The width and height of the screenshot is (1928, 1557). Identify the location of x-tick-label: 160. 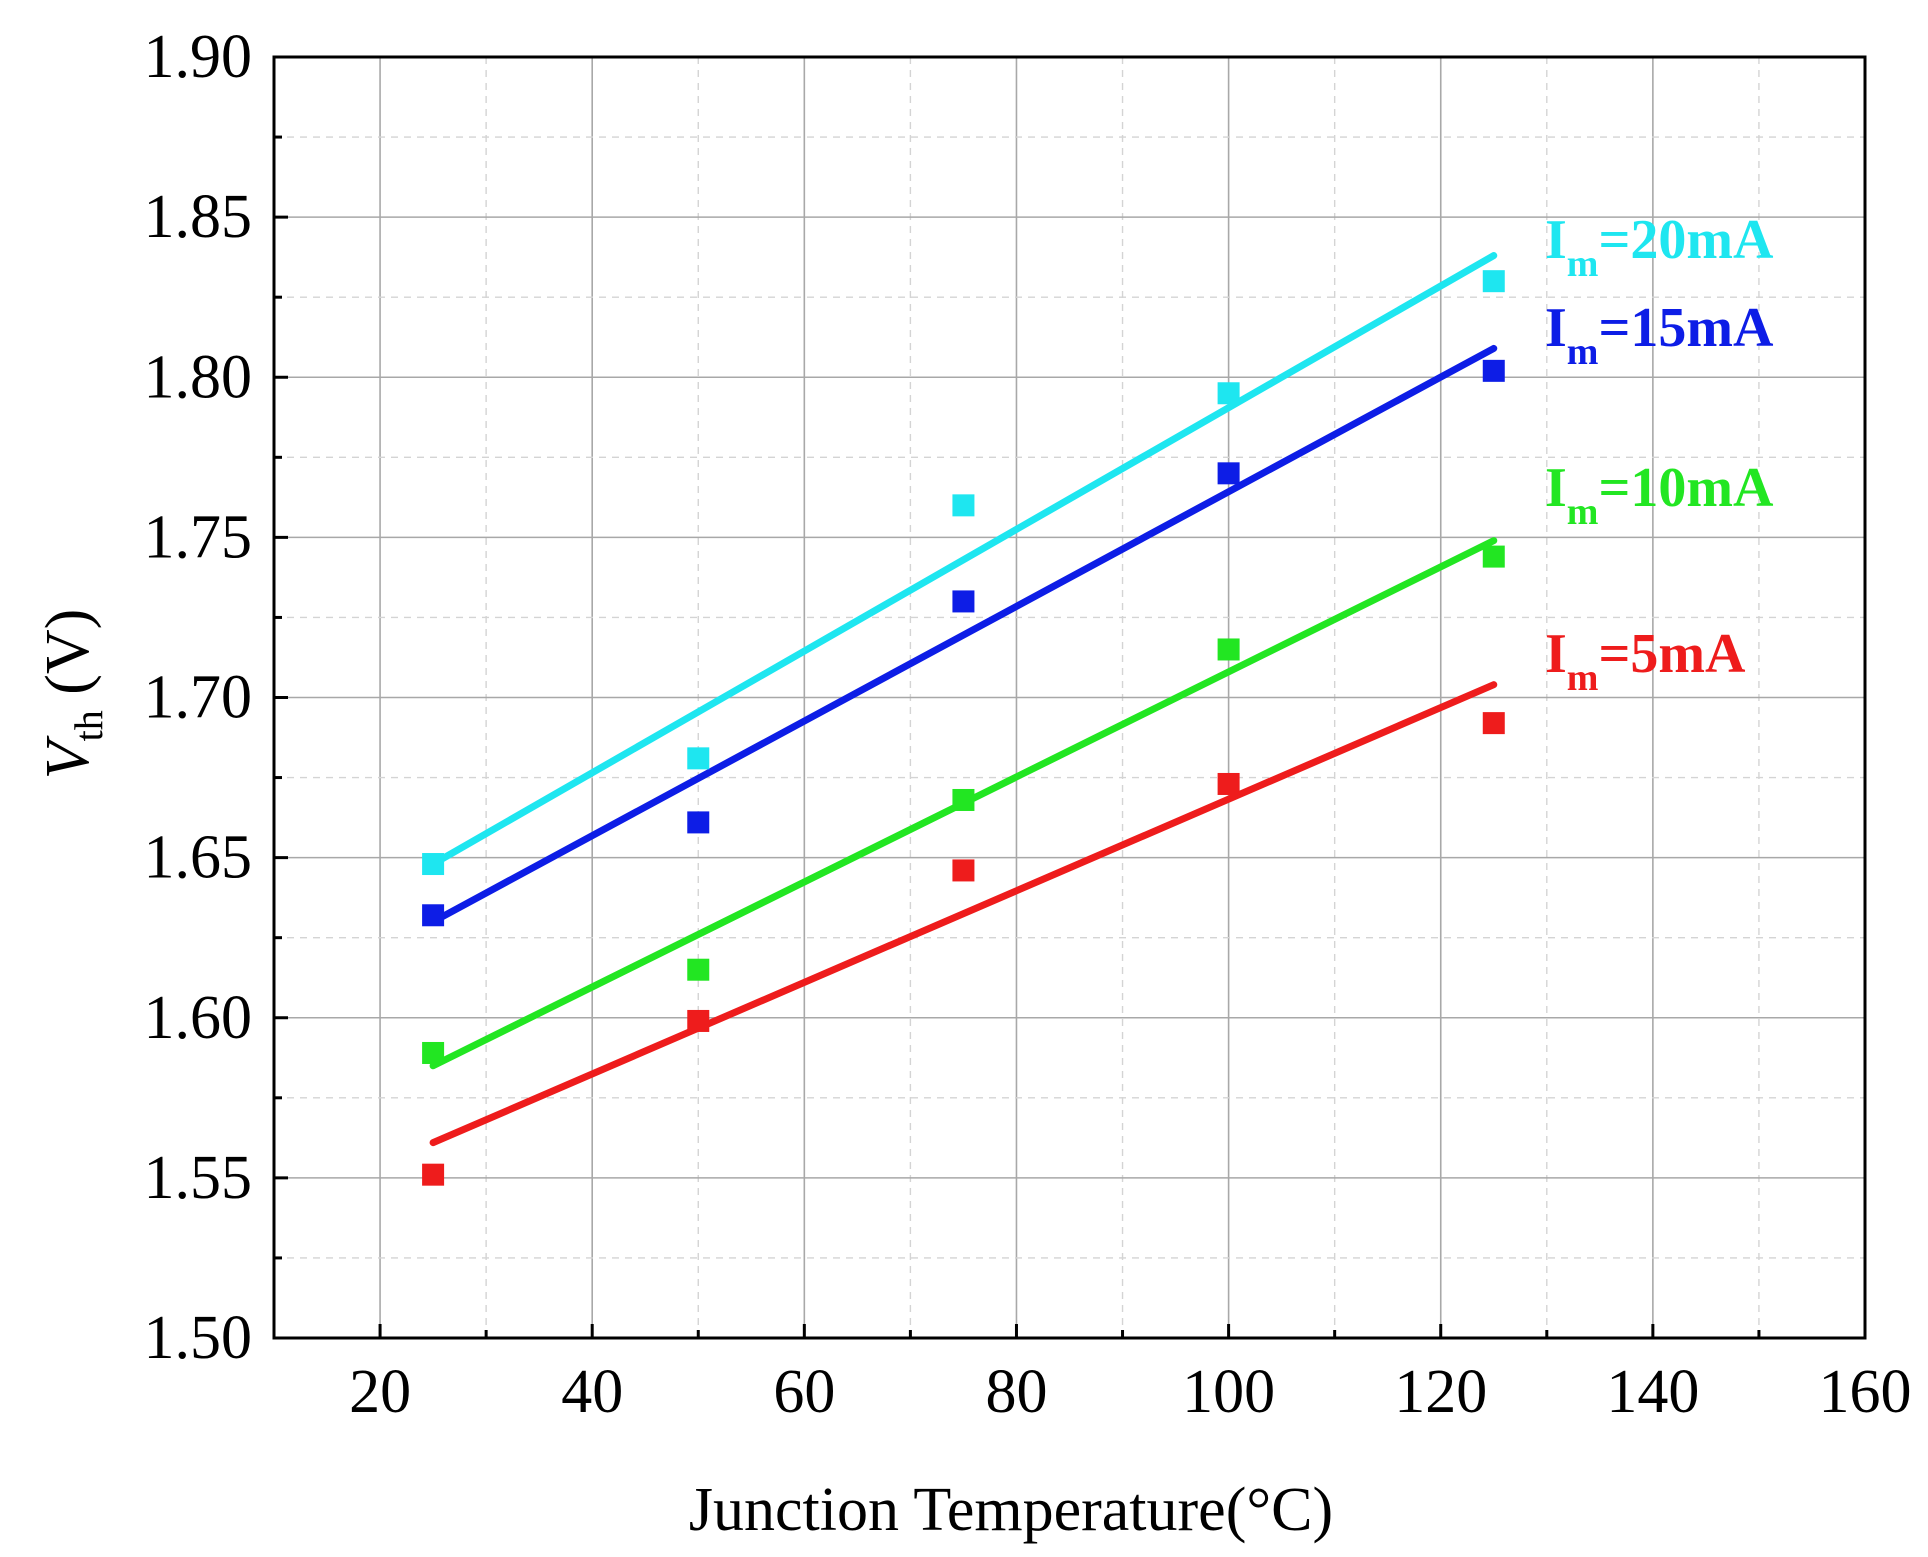
(1865, 1392).